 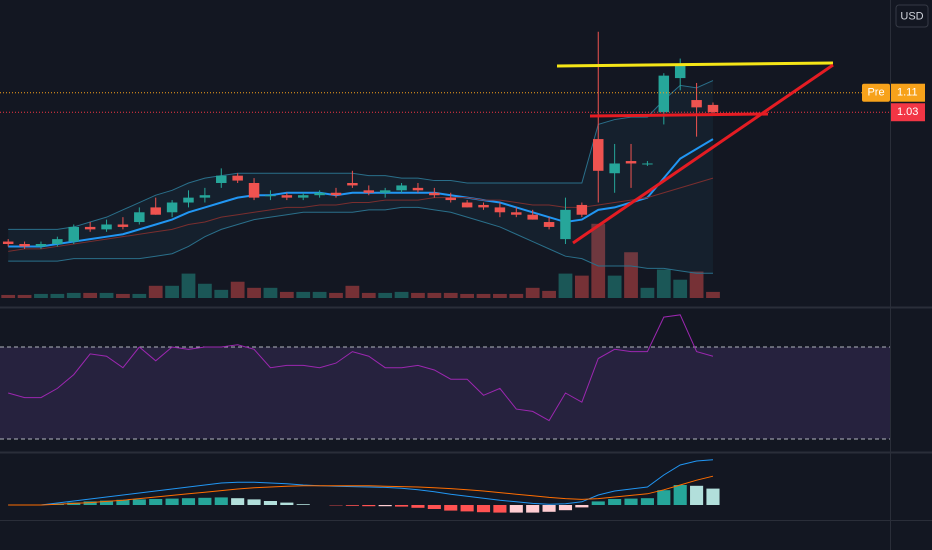 I want to click on currency: USD, so click(x=911, y=16).